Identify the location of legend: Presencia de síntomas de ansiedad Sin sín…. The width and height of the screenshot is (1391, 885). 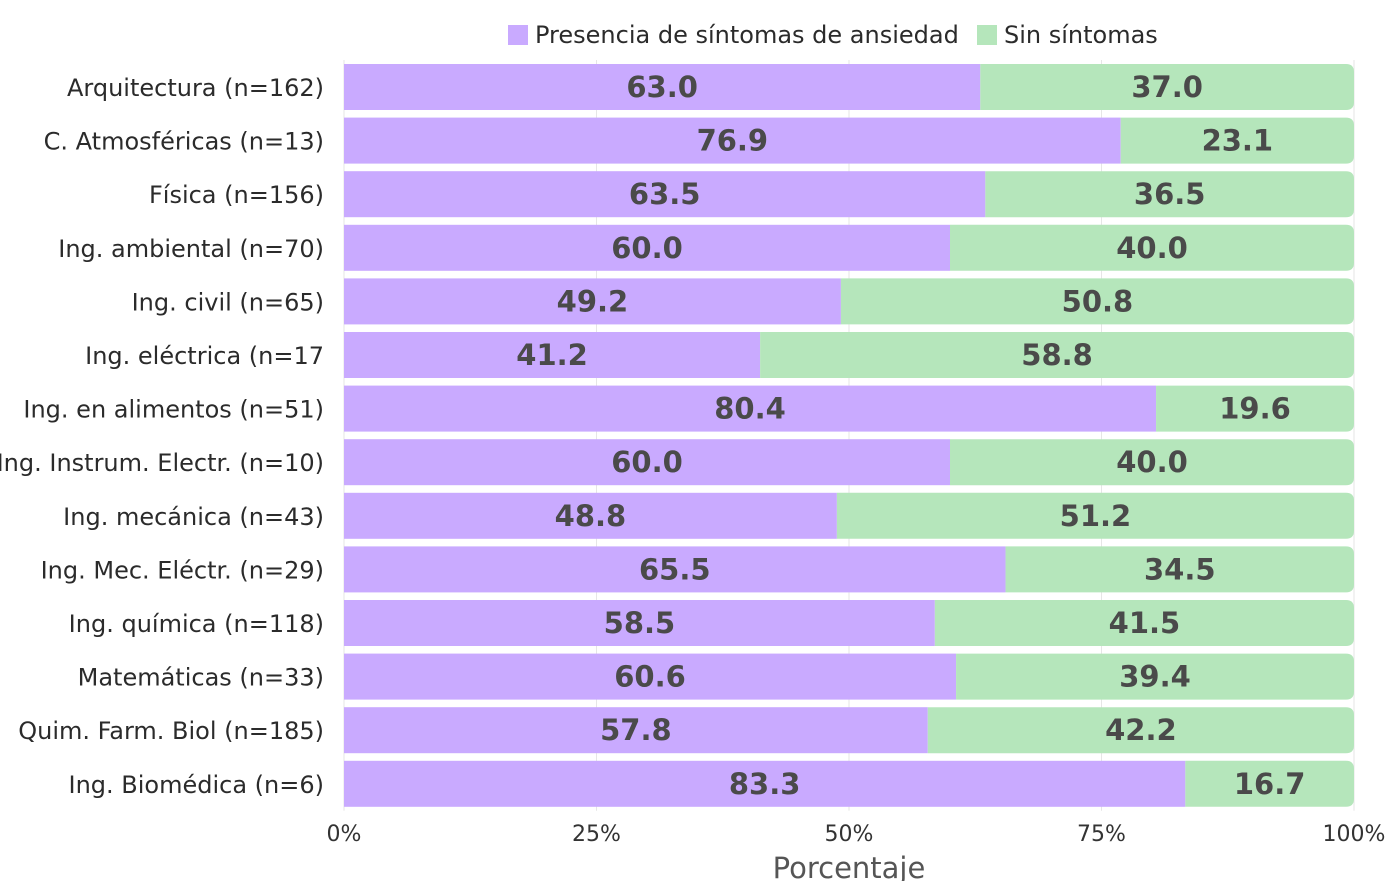
(833, 35).